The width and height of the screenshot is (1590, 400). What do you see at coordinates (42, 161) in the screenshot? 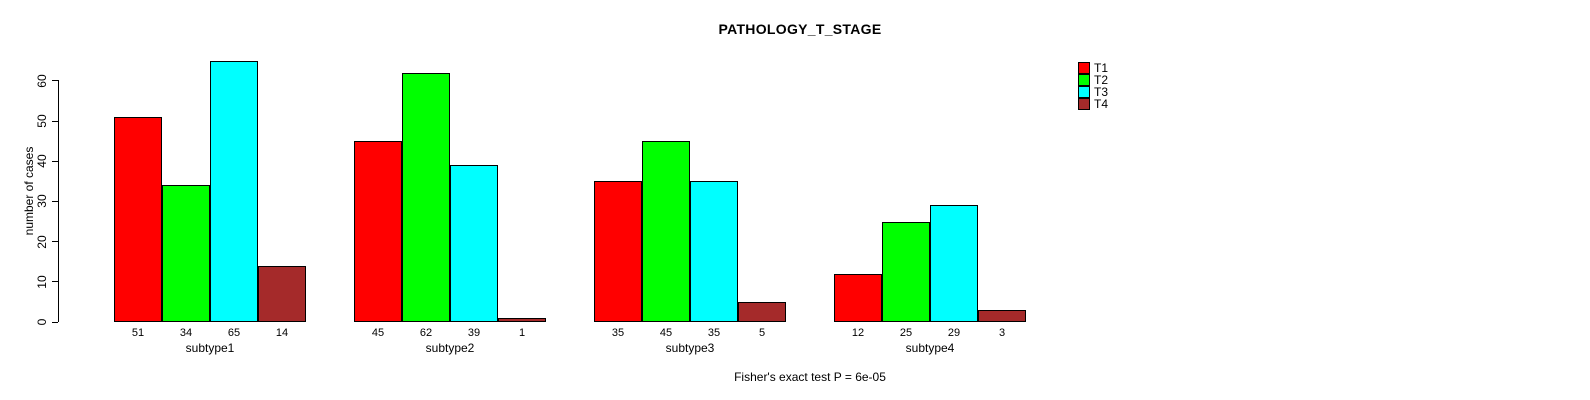
I see `y-tick-label: 40` at bounding box center [42, 161].